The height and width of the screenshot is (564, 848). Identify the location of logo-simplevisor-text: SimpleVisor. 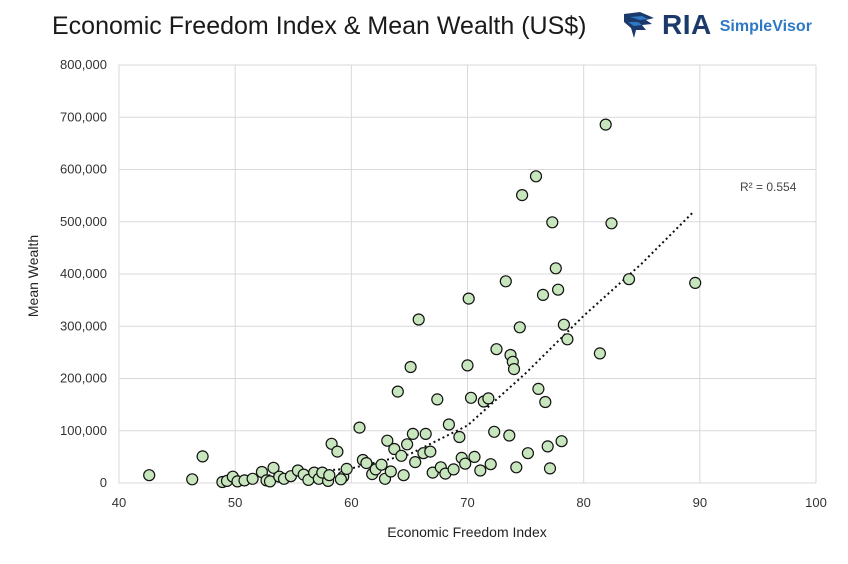
(765, 26).